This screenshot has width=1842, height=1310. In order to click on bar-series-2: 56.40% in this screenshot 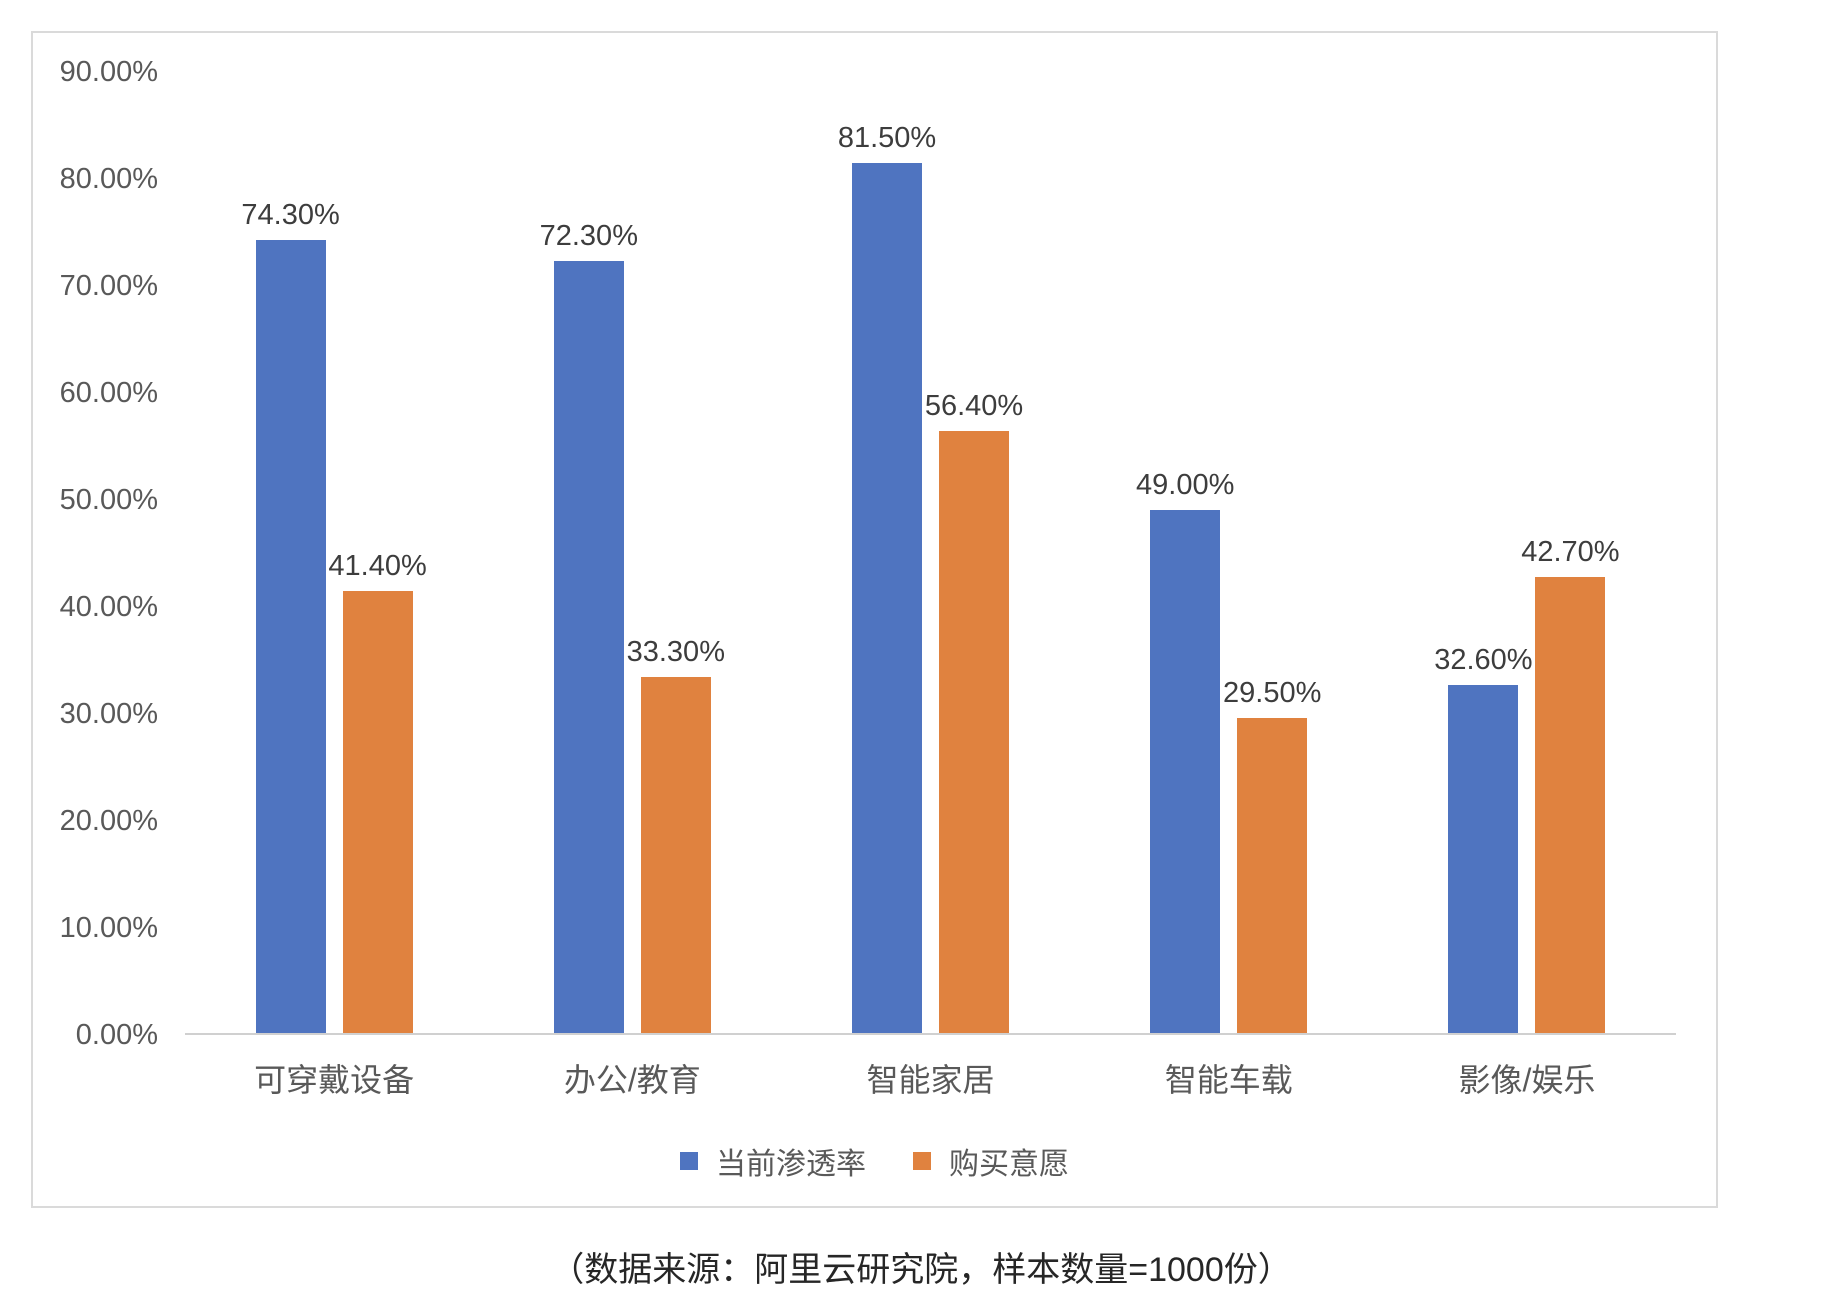, I will do `click(974, 711)`.